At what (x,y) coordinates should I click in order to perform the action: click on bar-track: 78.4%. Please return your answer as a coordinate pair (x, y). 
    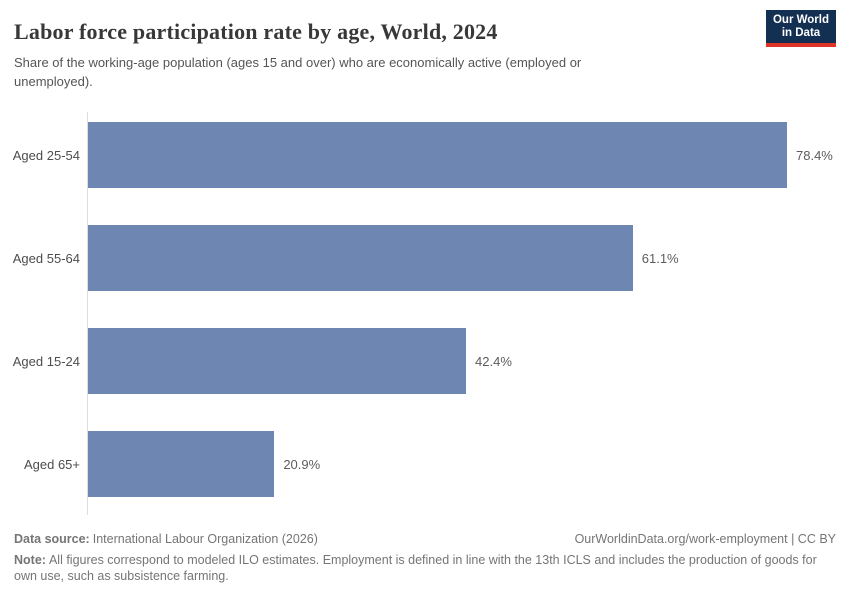
    Looking at the image, I should click on (460, 155).